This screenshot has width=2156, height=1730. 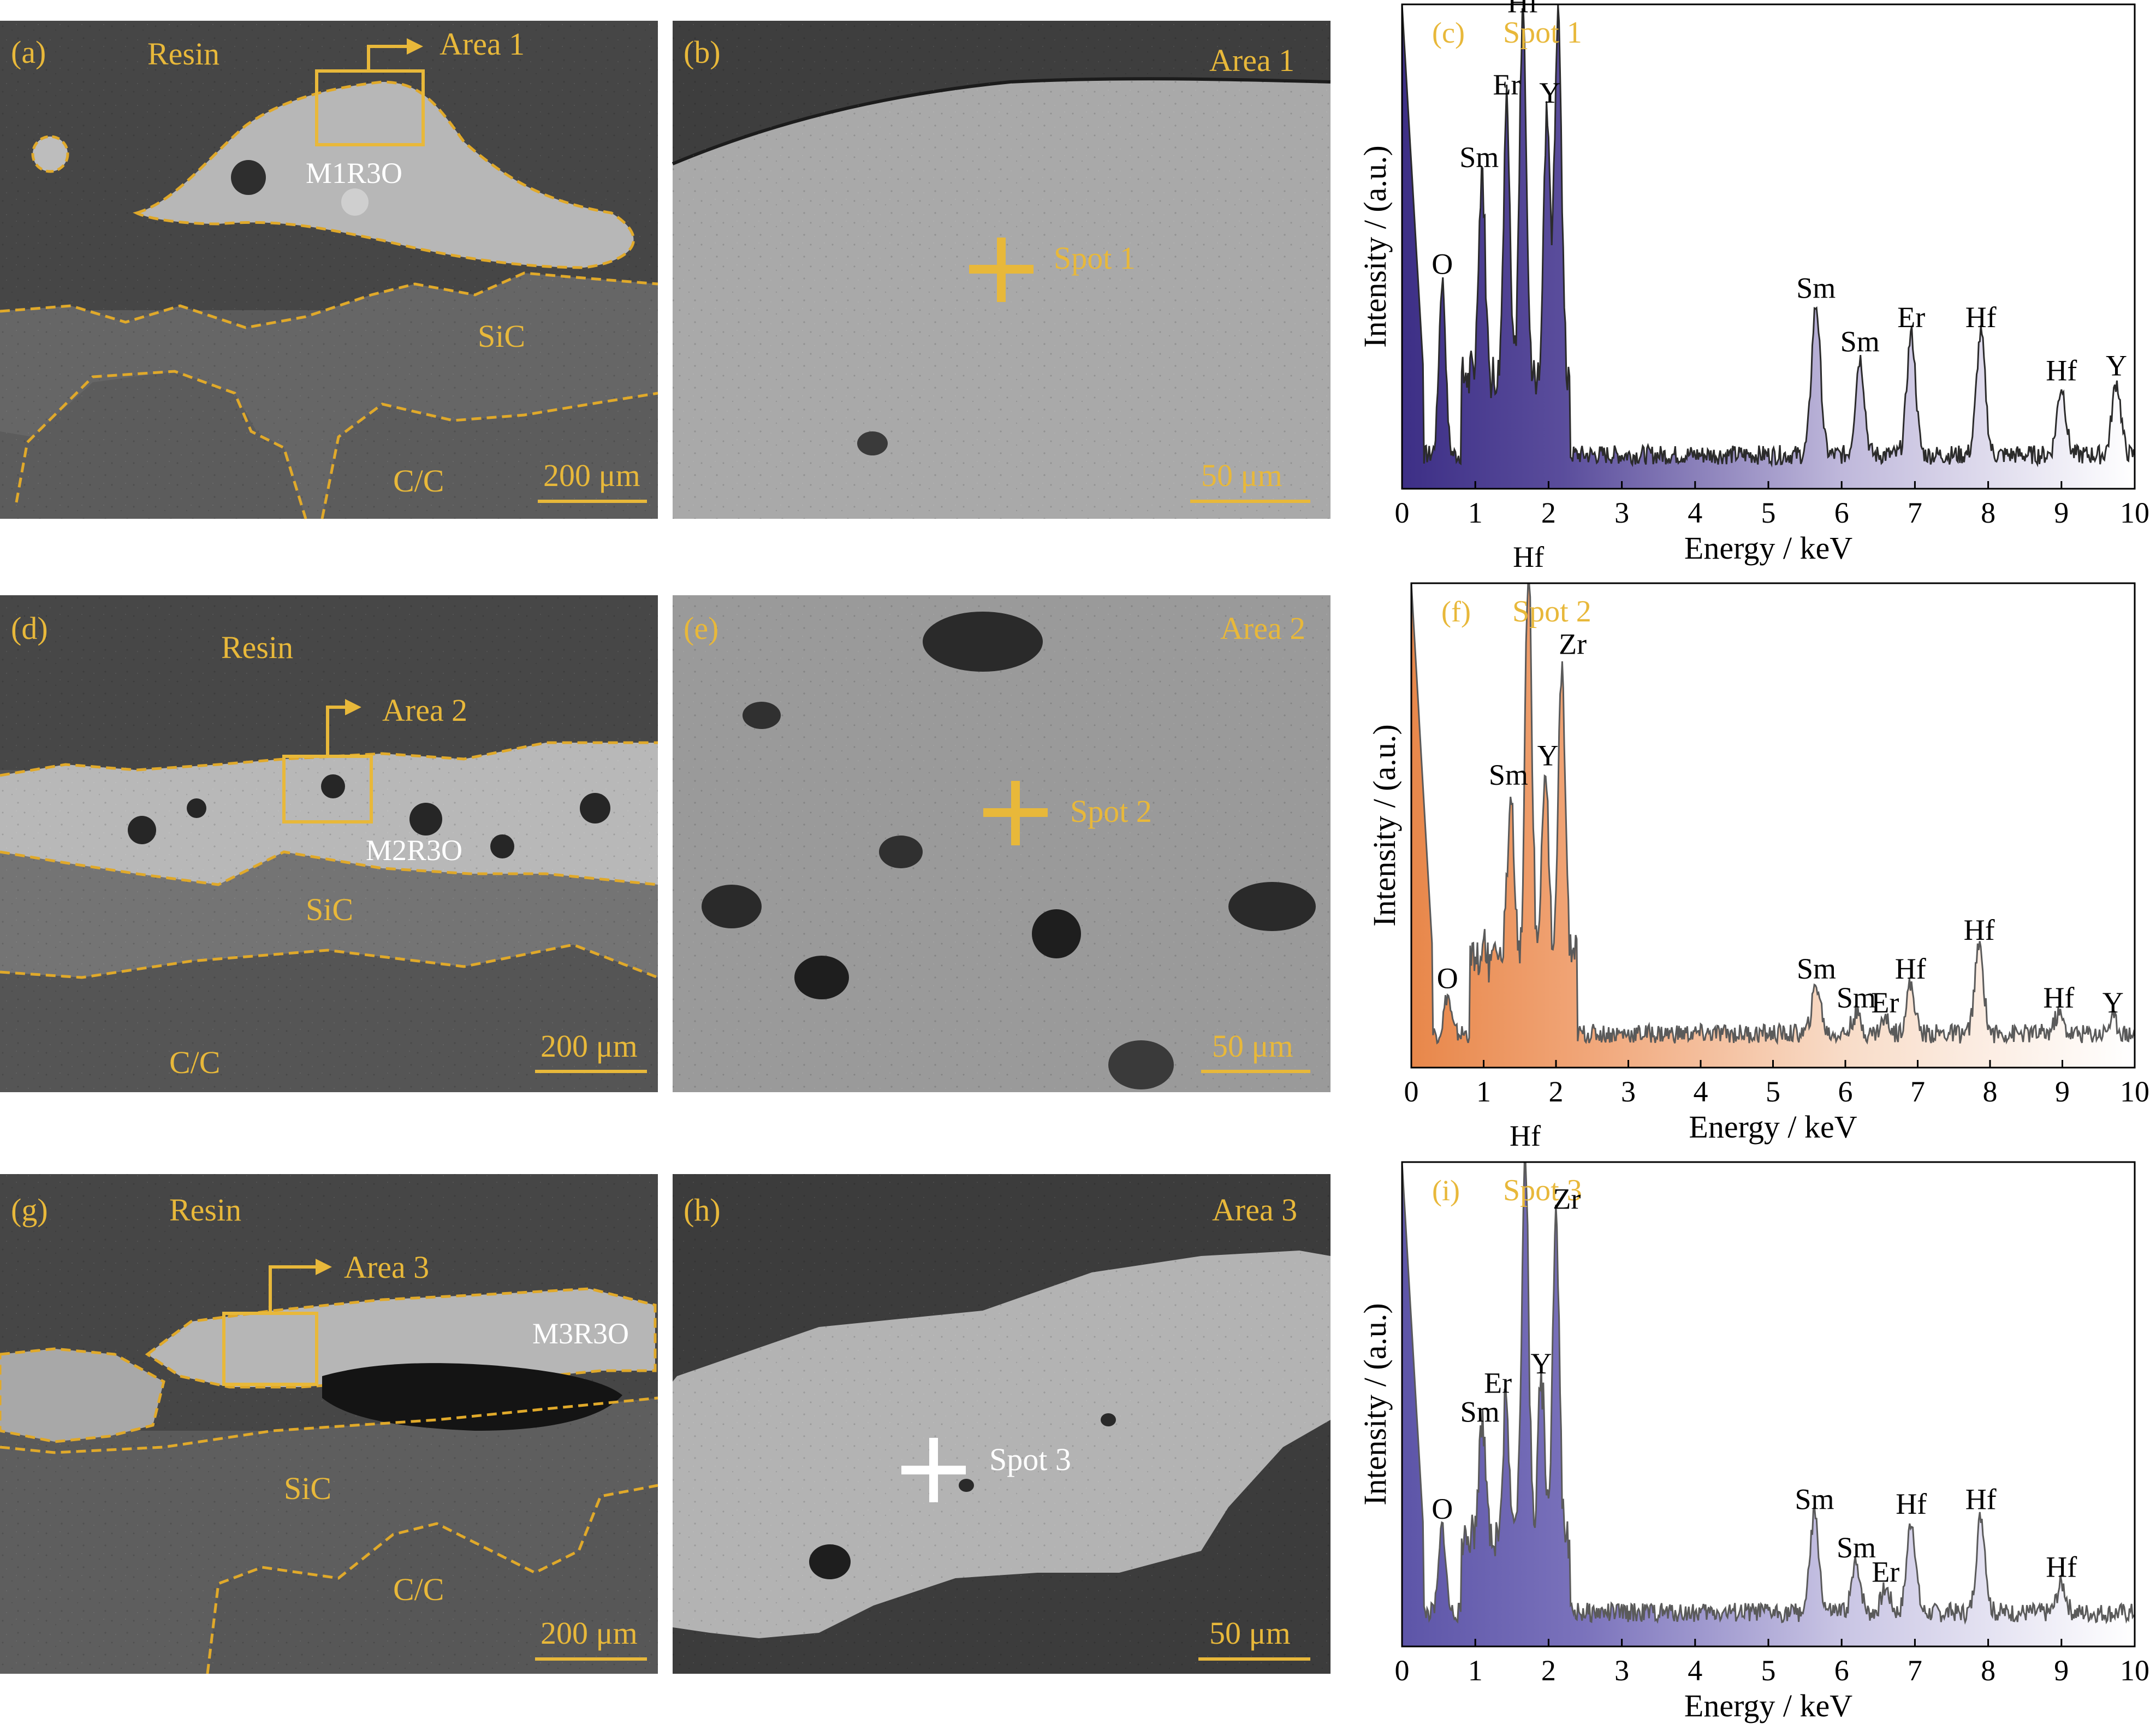 I want to click on coating-label: M2R3O, so click(x=414, y=850).